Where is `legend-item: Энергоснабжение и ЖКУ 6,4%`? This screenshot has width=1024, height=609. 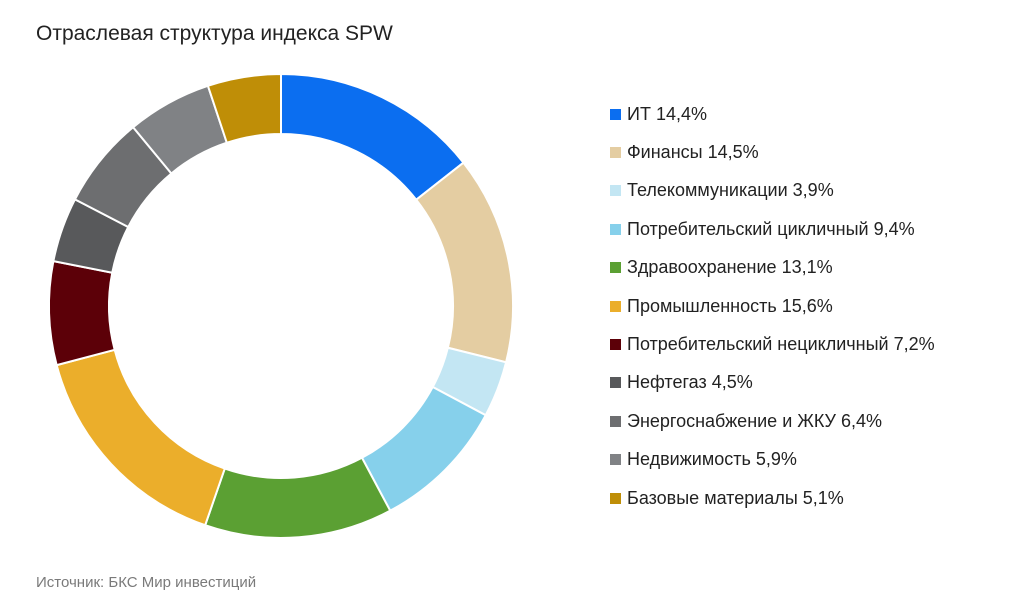 legend-item: Энергоснабжение и ЖКУ 6,4% is located at coordinates (772, 421).